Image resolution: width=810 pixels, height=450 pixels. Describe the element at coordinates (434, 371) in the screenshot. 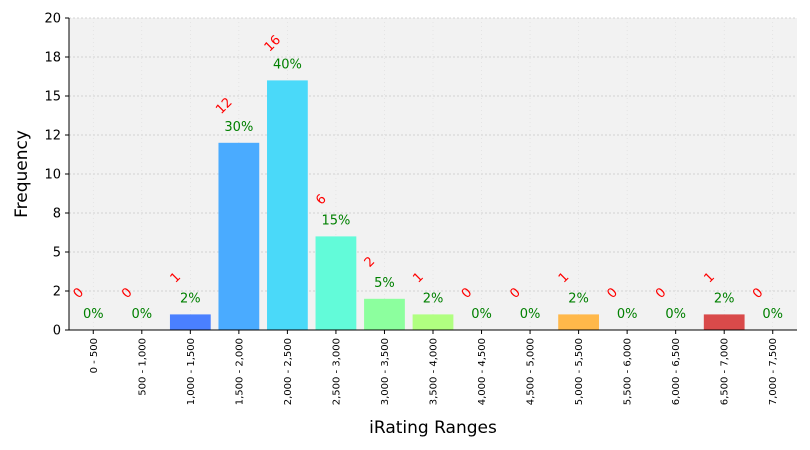

I see `x-tick-label: 3,500 - 4,000` at that location.